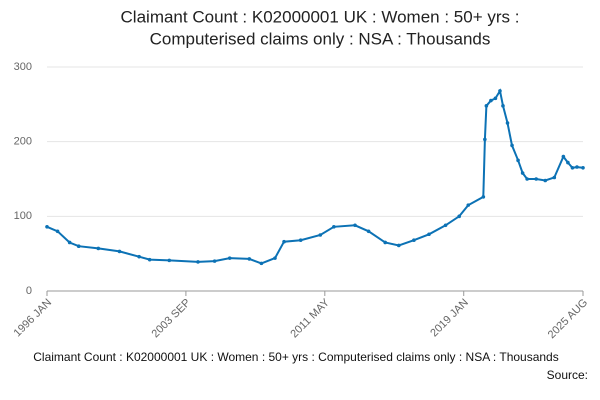 This screenshot has height=400, width=600. Describe the element at coordinates (568, 319) in the screenshot. I see `x-tick-label: 2025 AUG` at that location.